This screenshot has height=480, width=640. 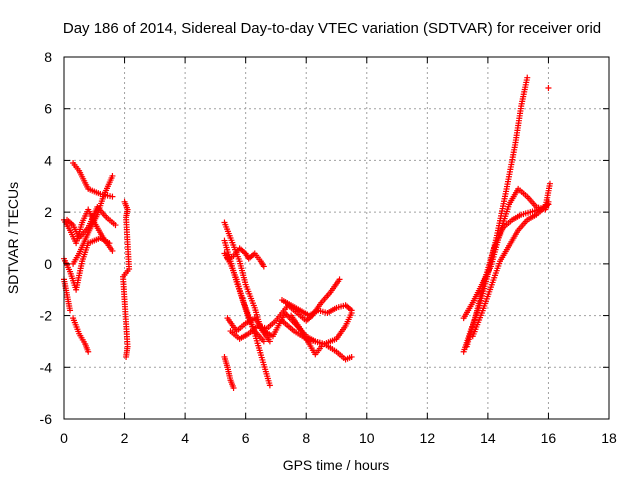 I want to click on x-tick-label: 12, so click(x=428, y=438).